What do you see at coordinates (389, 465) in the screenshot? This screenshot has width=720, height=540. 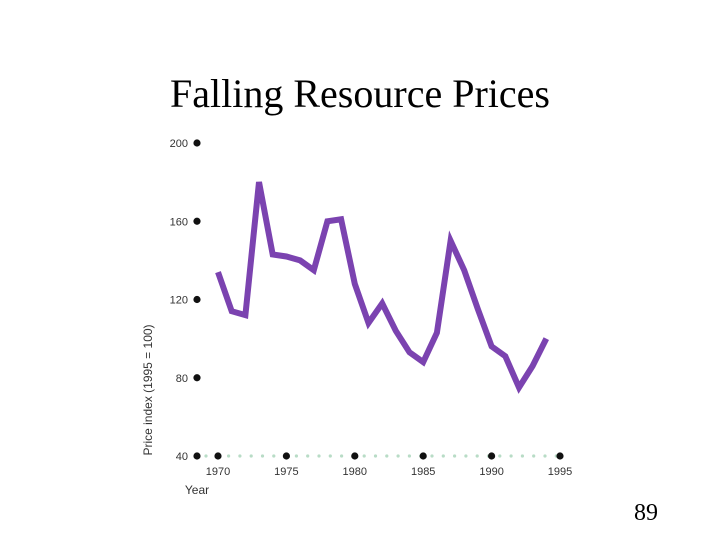 I see `x-axis: 1970 1975 1980 1985 1990 1995` at bounding box center [389, 465].